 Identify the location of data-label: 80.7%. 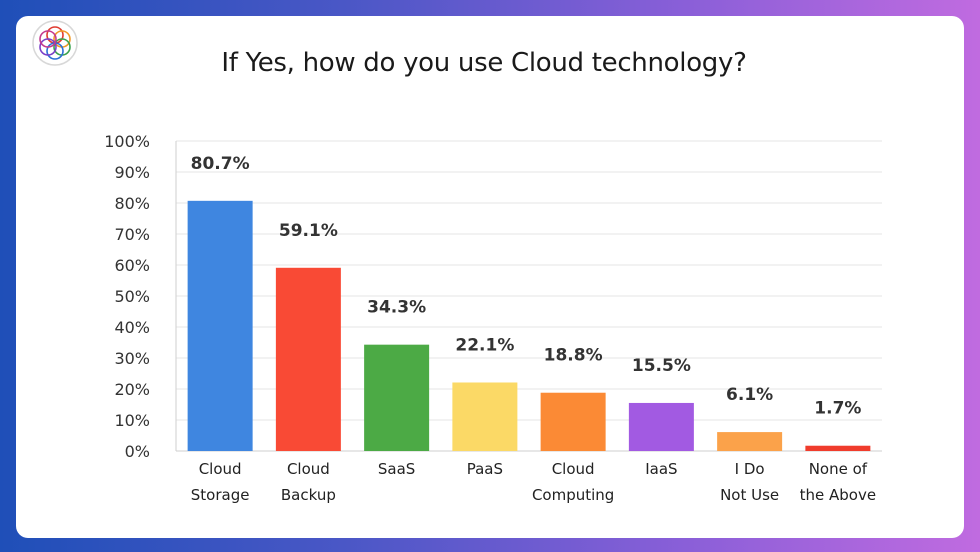
(220, 164).